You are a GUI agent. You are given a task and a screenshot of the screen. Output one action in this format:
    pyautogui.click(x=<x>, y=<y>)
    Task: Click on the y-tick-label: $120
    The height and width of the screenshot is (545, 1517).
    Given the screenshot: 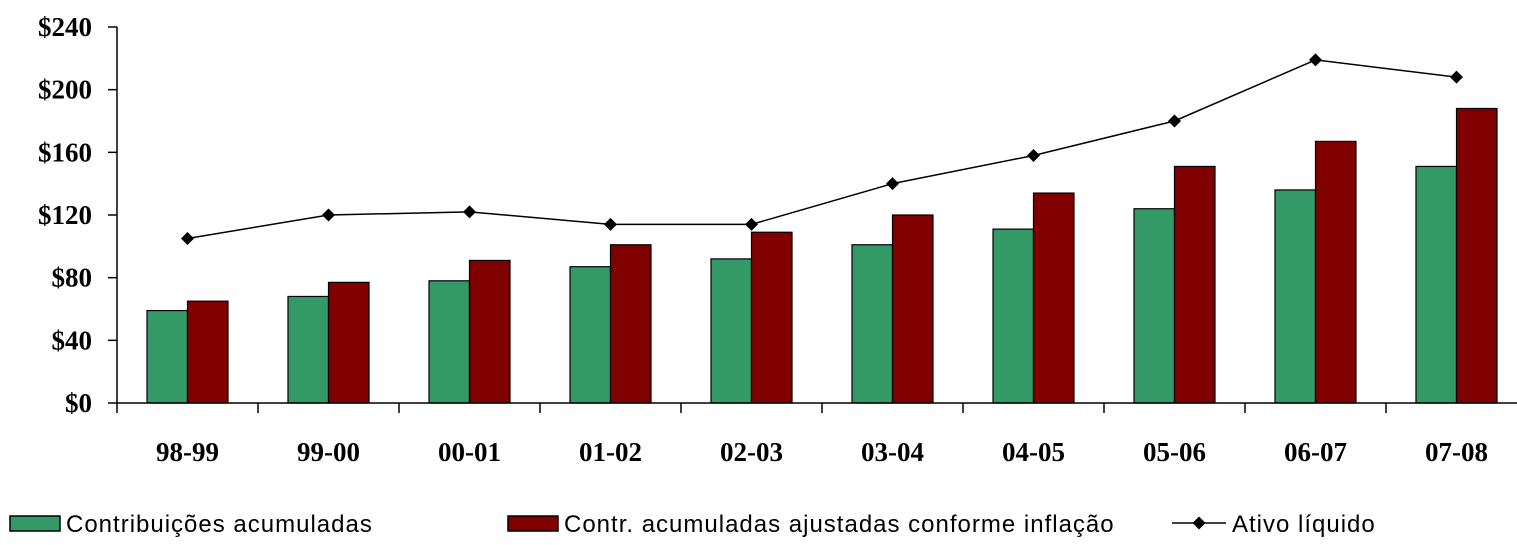 What is the action you would take?
    pyautogui.click(x=65, y=215)
    